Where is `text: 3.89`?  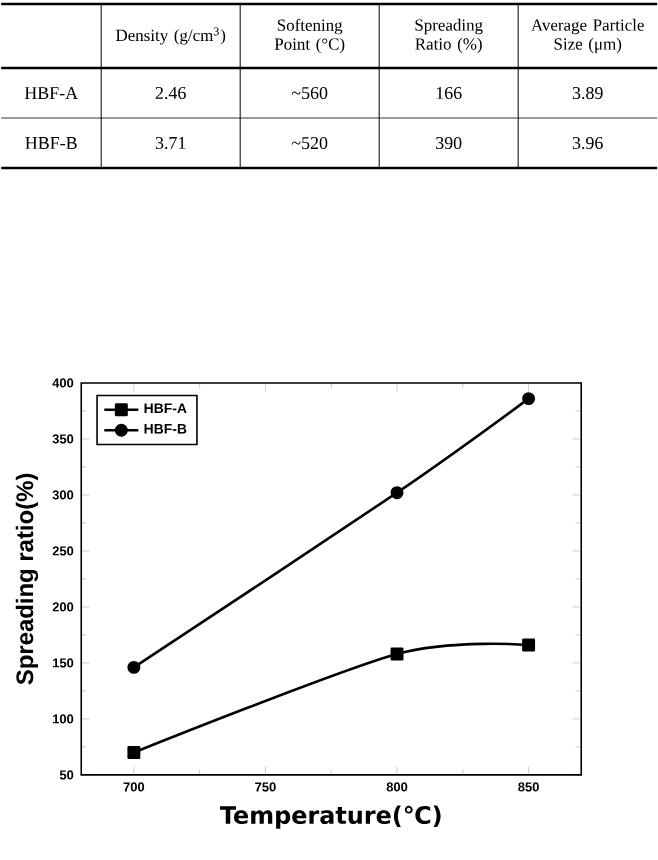 text: 3.89 is located at coordinates (587, 93).